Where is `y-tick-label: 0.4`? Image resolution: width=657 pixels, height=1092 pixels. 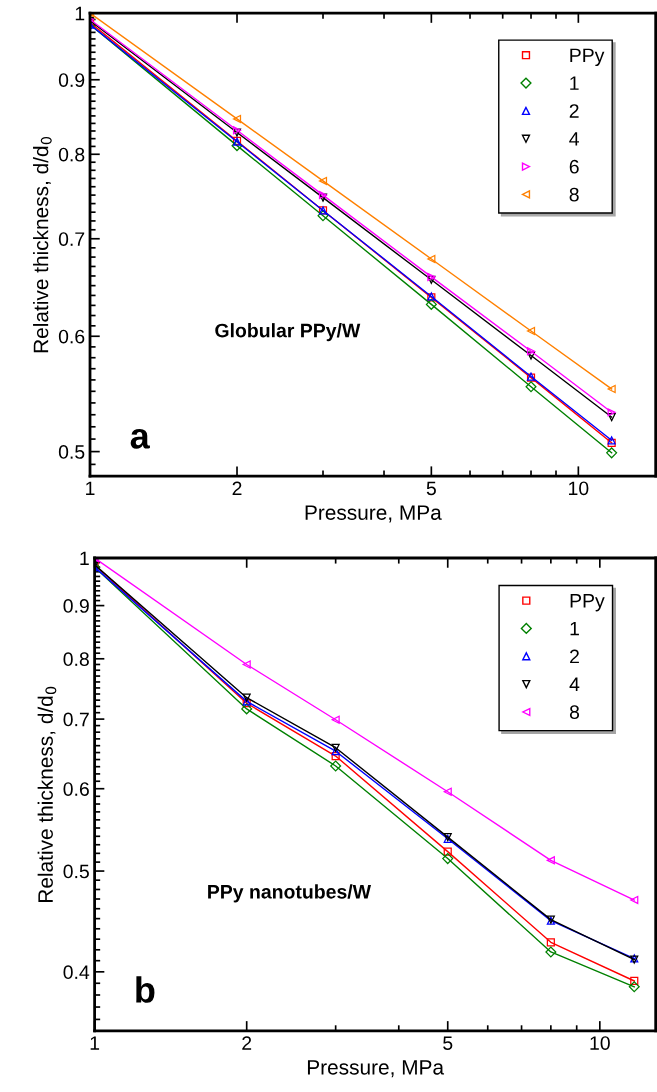 y-tick-label: 0.4 is located at coordinates (76, 972).